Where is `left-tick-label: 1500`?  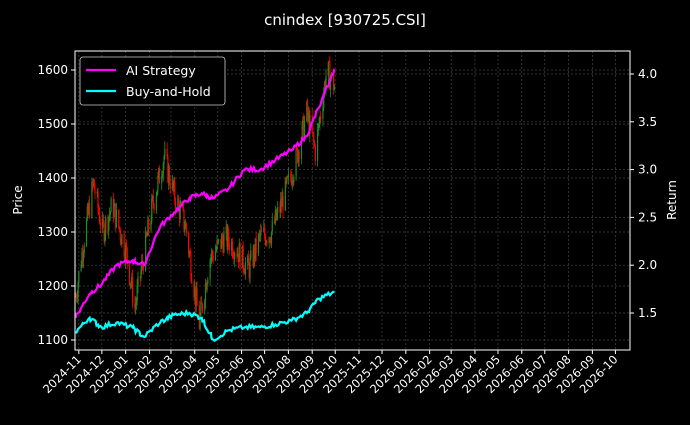 left-tick-label: 1500 is located at coordinates (52, 124).